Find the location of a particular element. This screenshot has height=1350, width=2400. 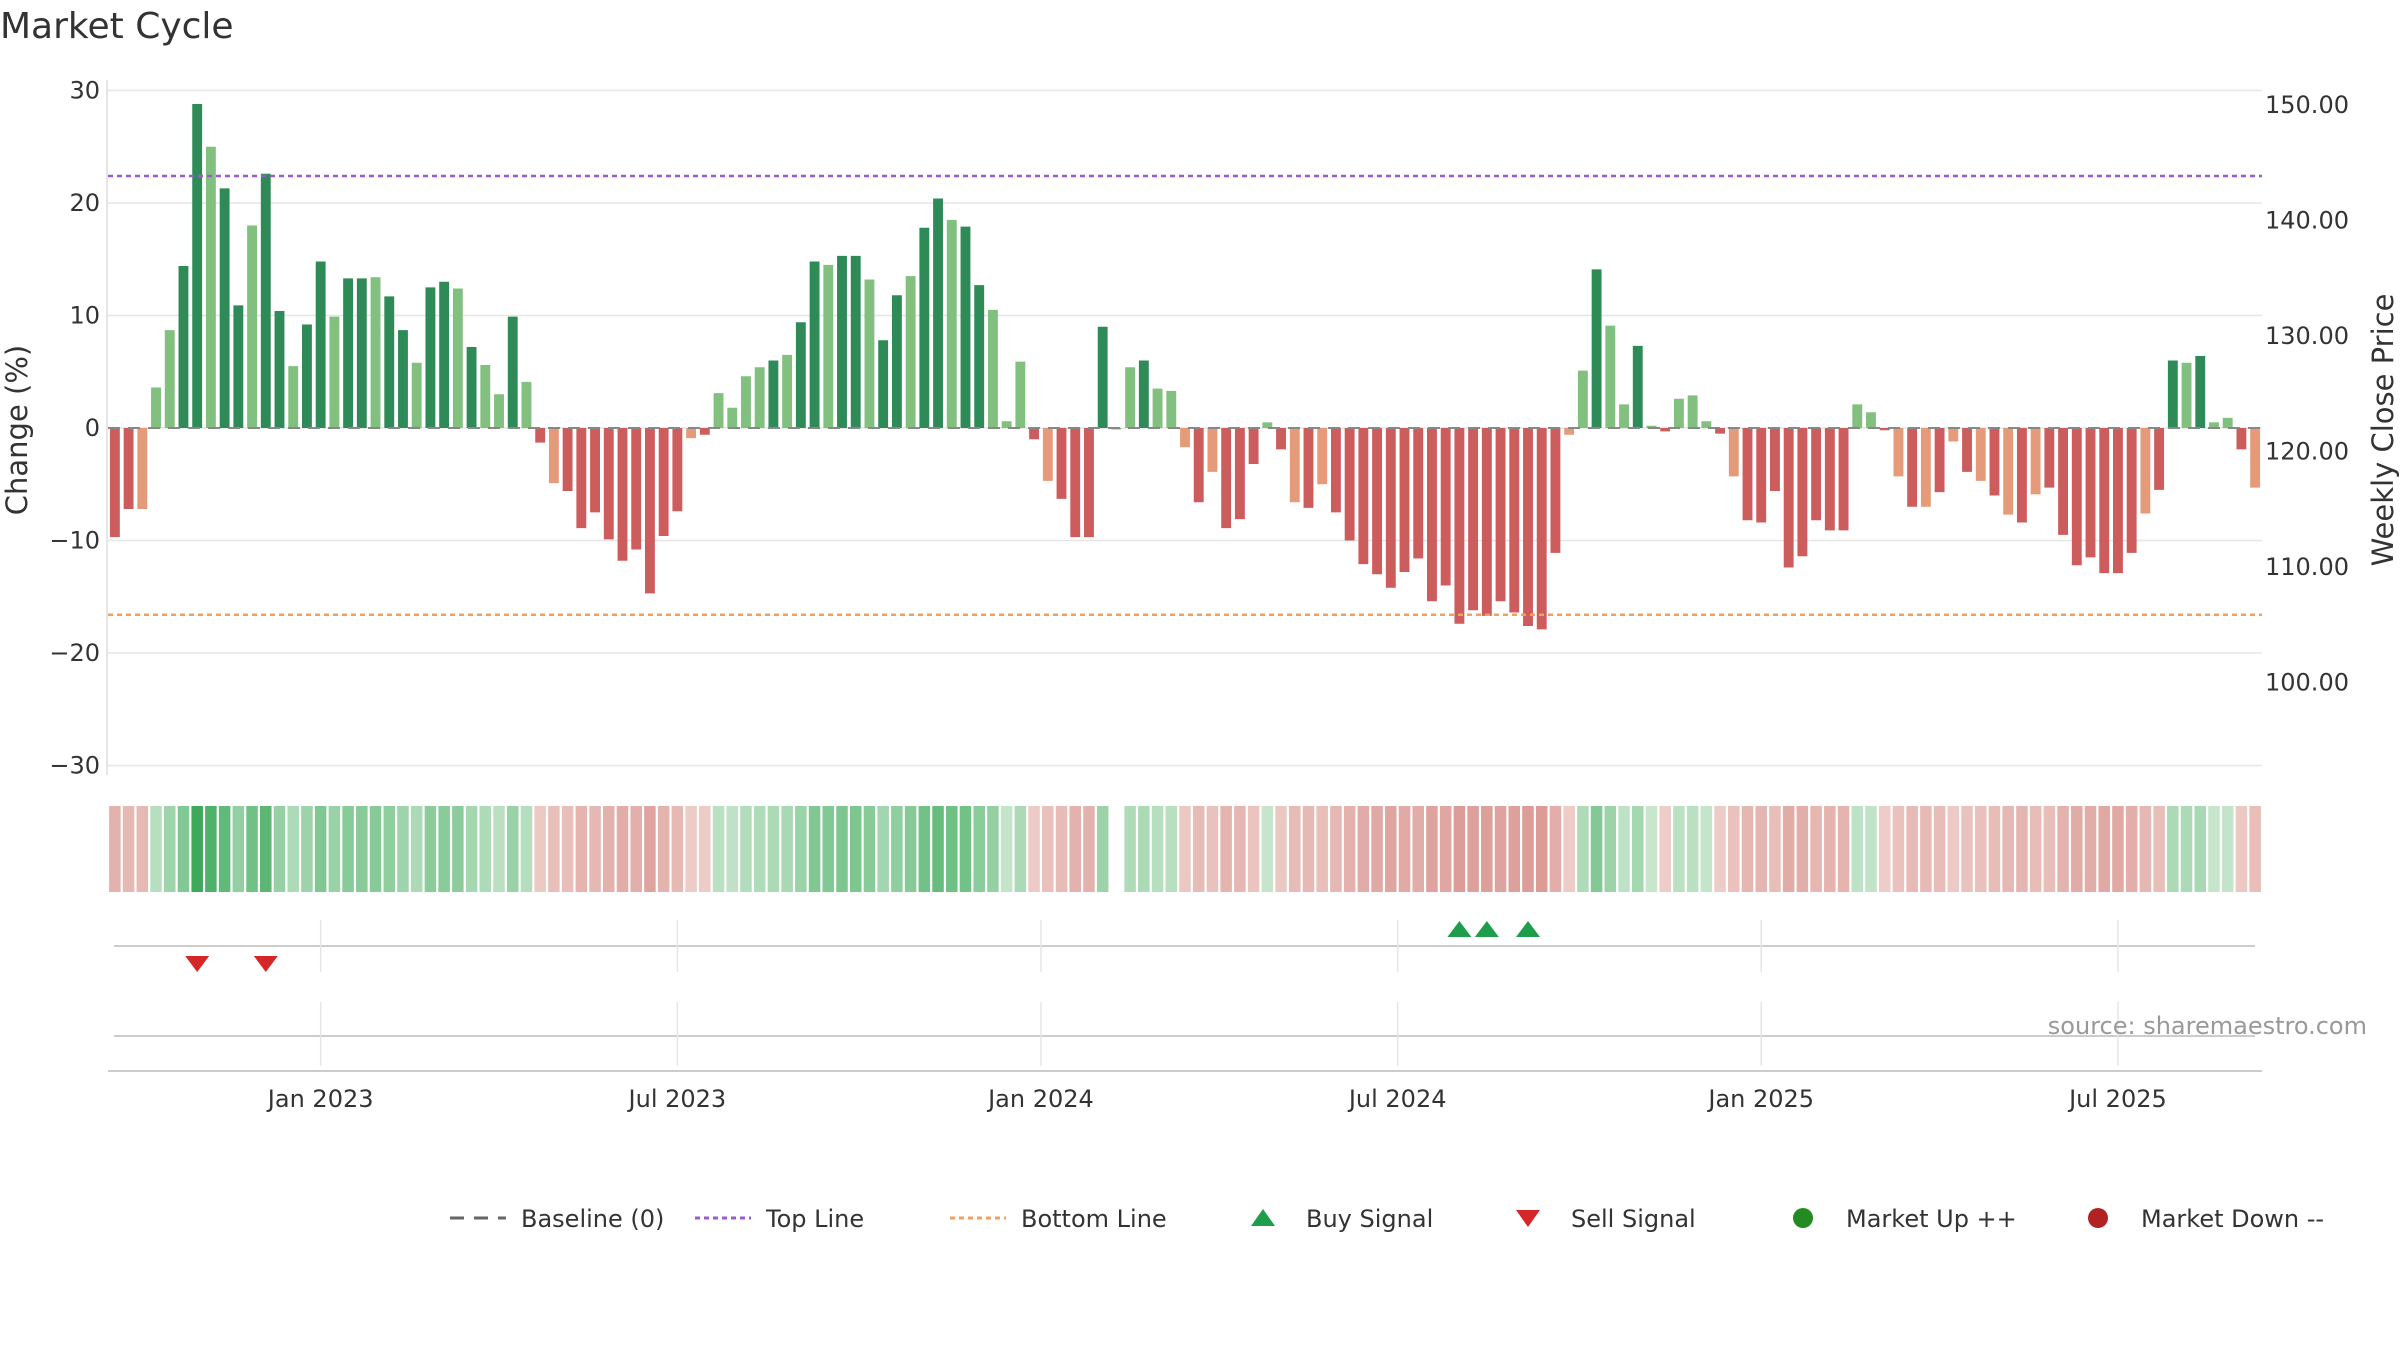

market-panel is located at coordinates (1185, 1037).